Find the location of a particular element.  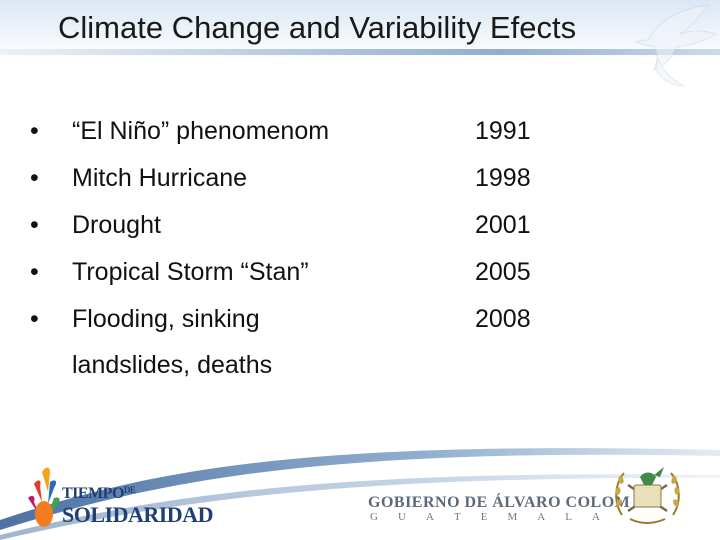

event-label: “El Niño” phenomenom is located at coordinates (201, 131).